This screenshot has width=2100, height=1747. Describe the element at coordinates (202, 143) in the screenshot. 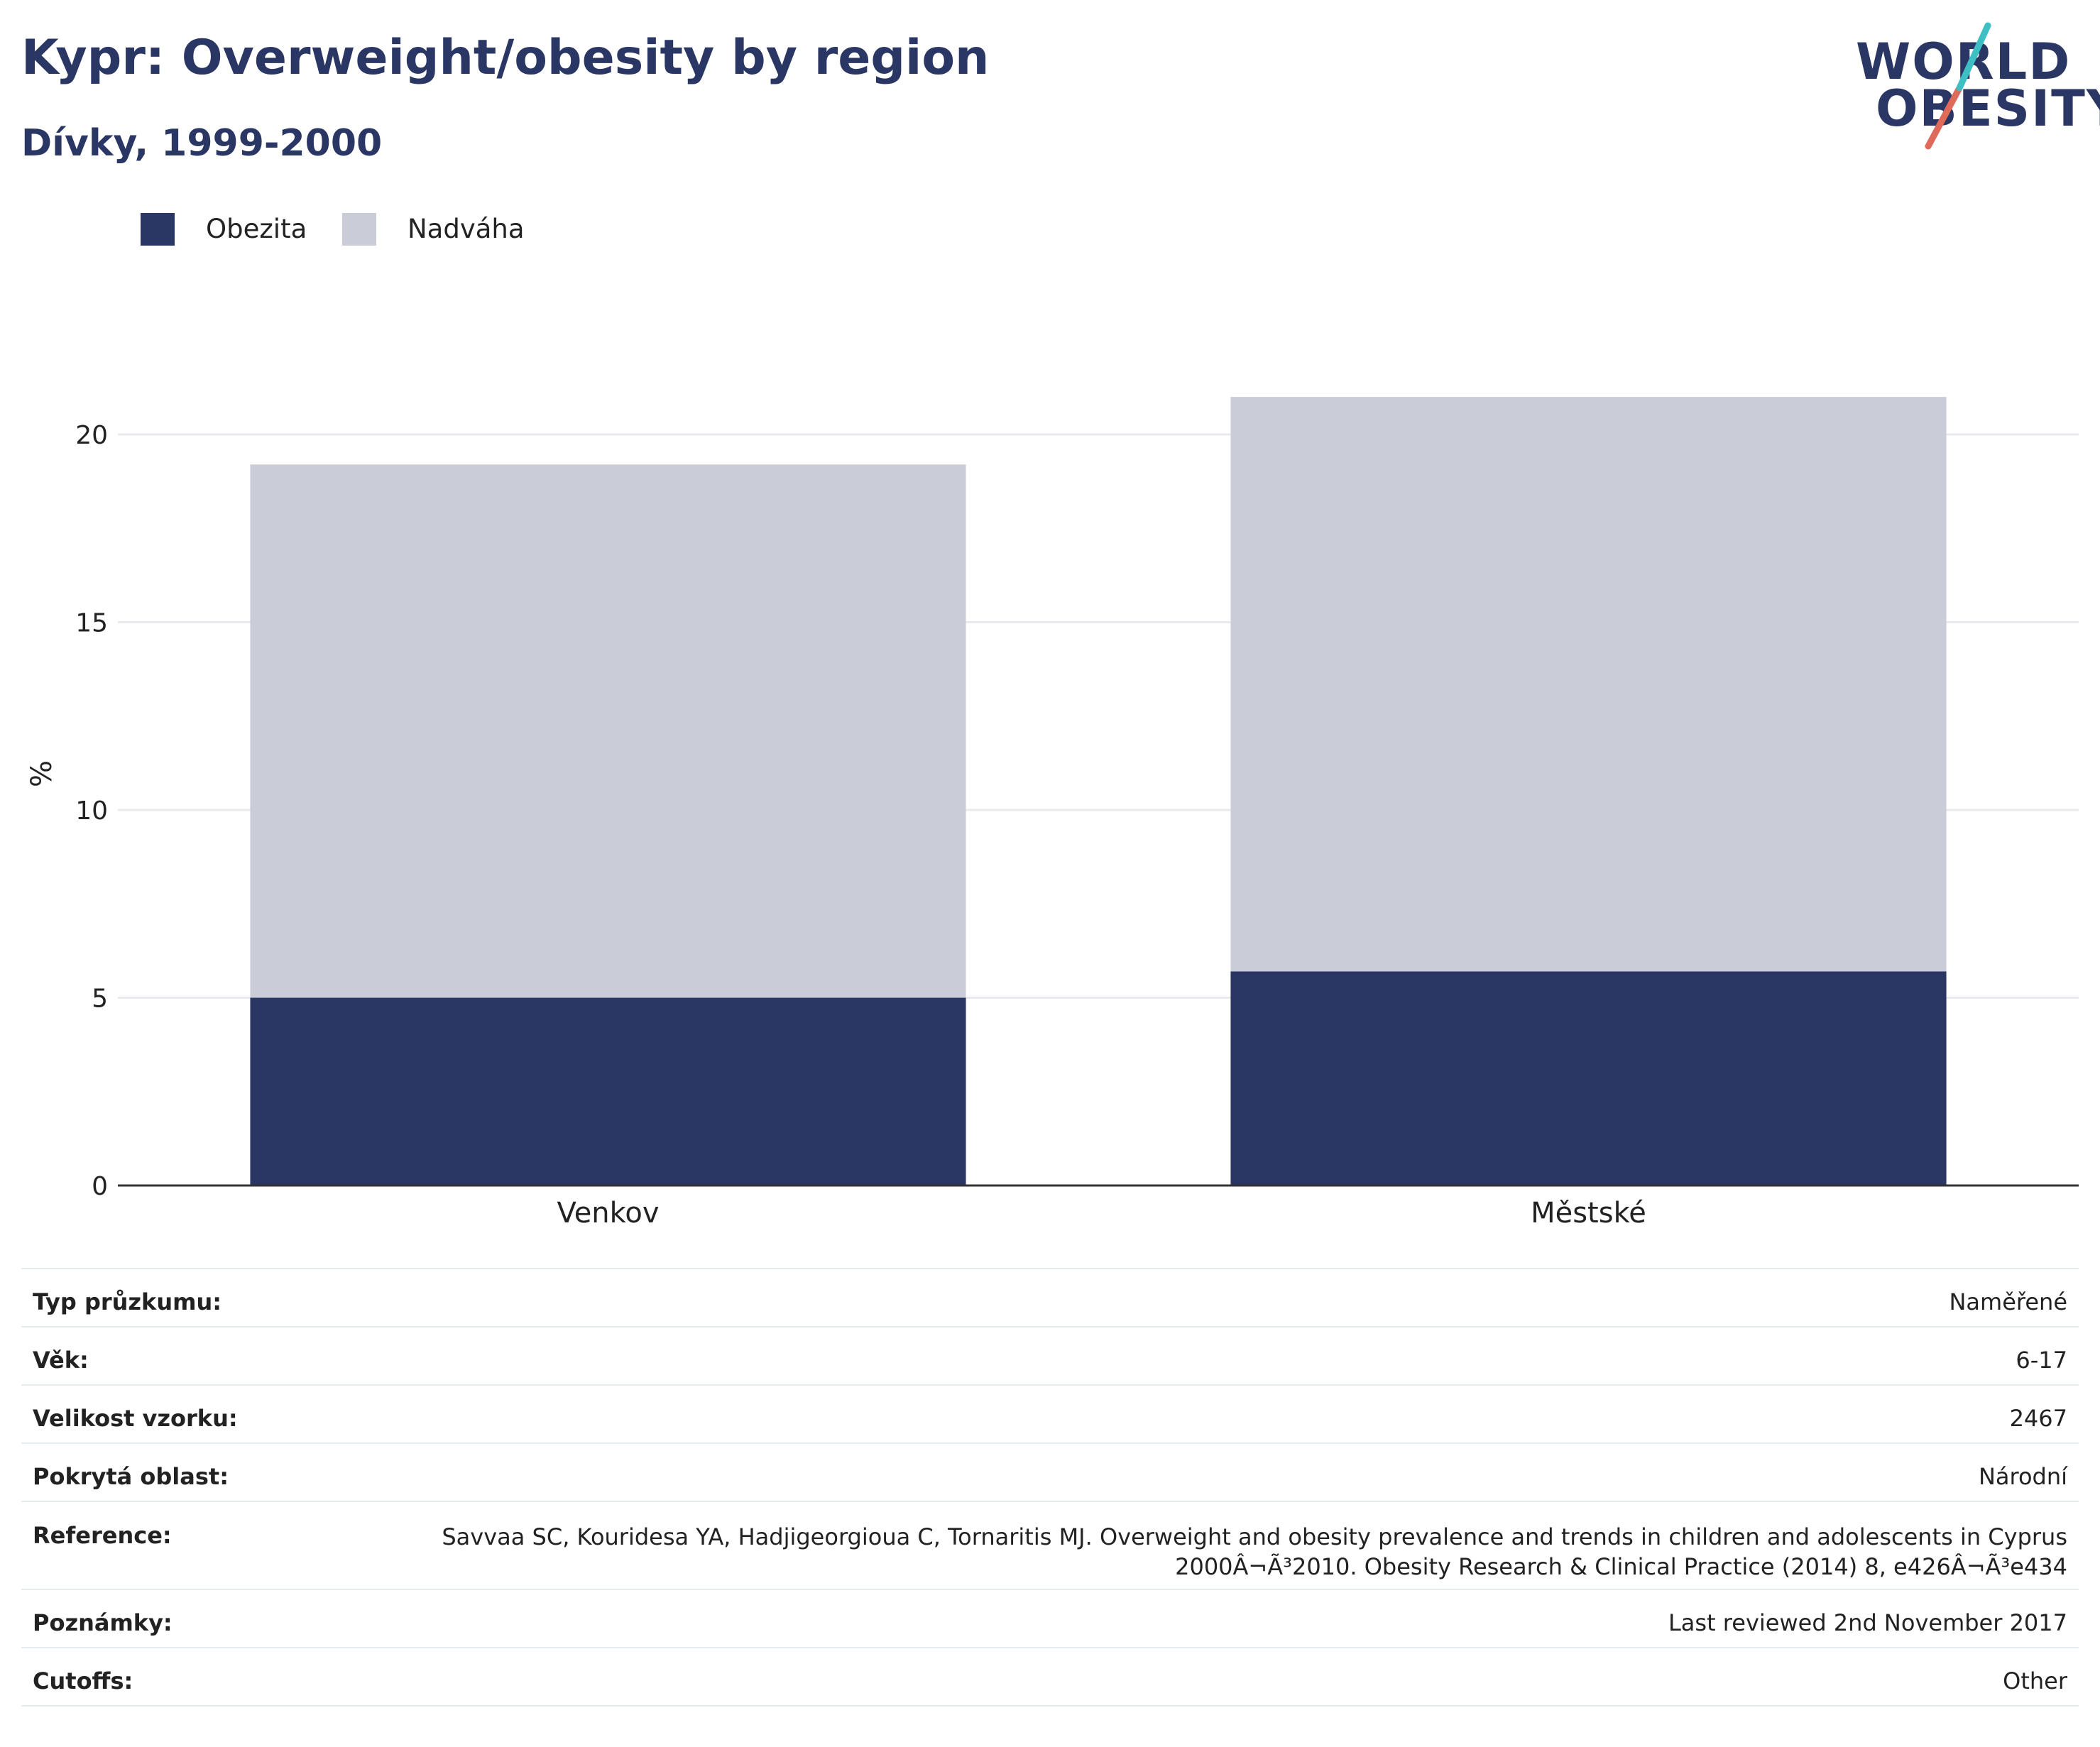

I see `chart-subtitle: Dívky, 1999-2000` at that location.